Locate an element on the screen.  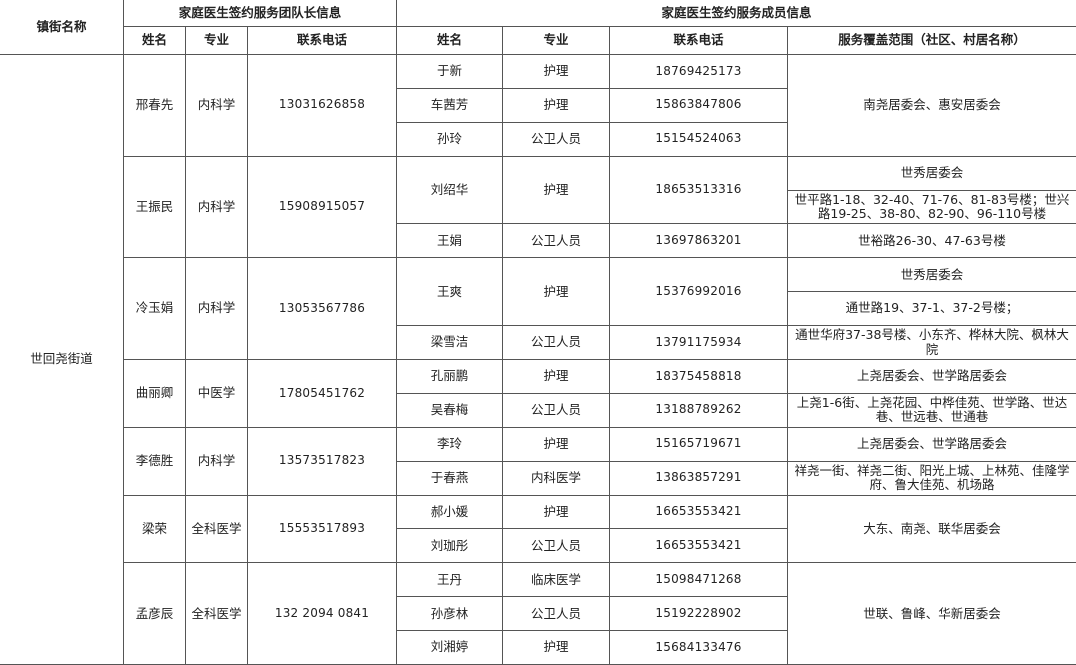
header-leader-specialty: 专业 is located at coordinates (217, 41).